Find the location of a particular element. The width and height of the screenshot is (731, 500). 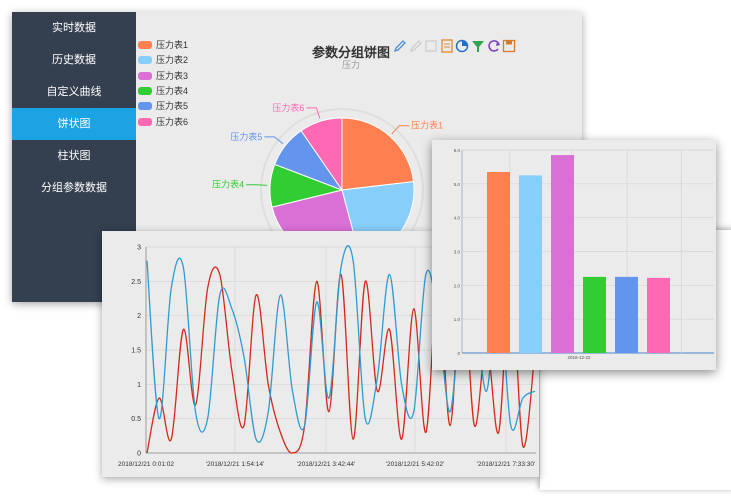

legend-item: 压力表4 is located at coordinates (178, 92).